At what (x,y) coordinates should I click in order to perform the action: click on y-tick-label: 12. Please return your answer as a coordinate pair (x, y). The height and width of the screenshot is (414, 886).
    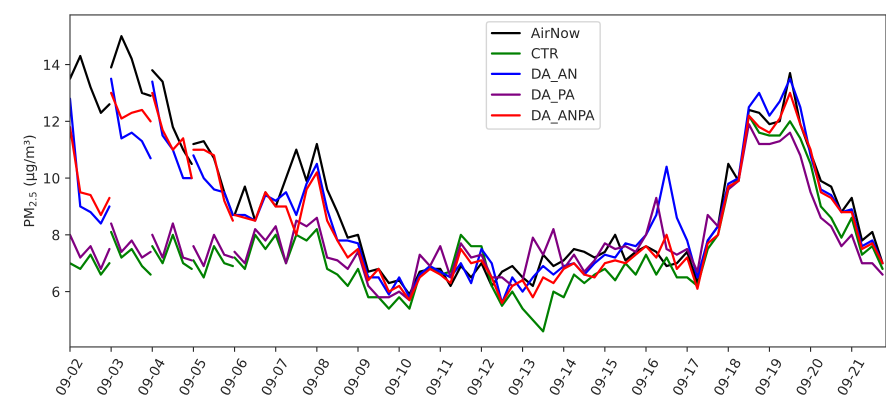
    Looking at the image, I should click on (51, 121).